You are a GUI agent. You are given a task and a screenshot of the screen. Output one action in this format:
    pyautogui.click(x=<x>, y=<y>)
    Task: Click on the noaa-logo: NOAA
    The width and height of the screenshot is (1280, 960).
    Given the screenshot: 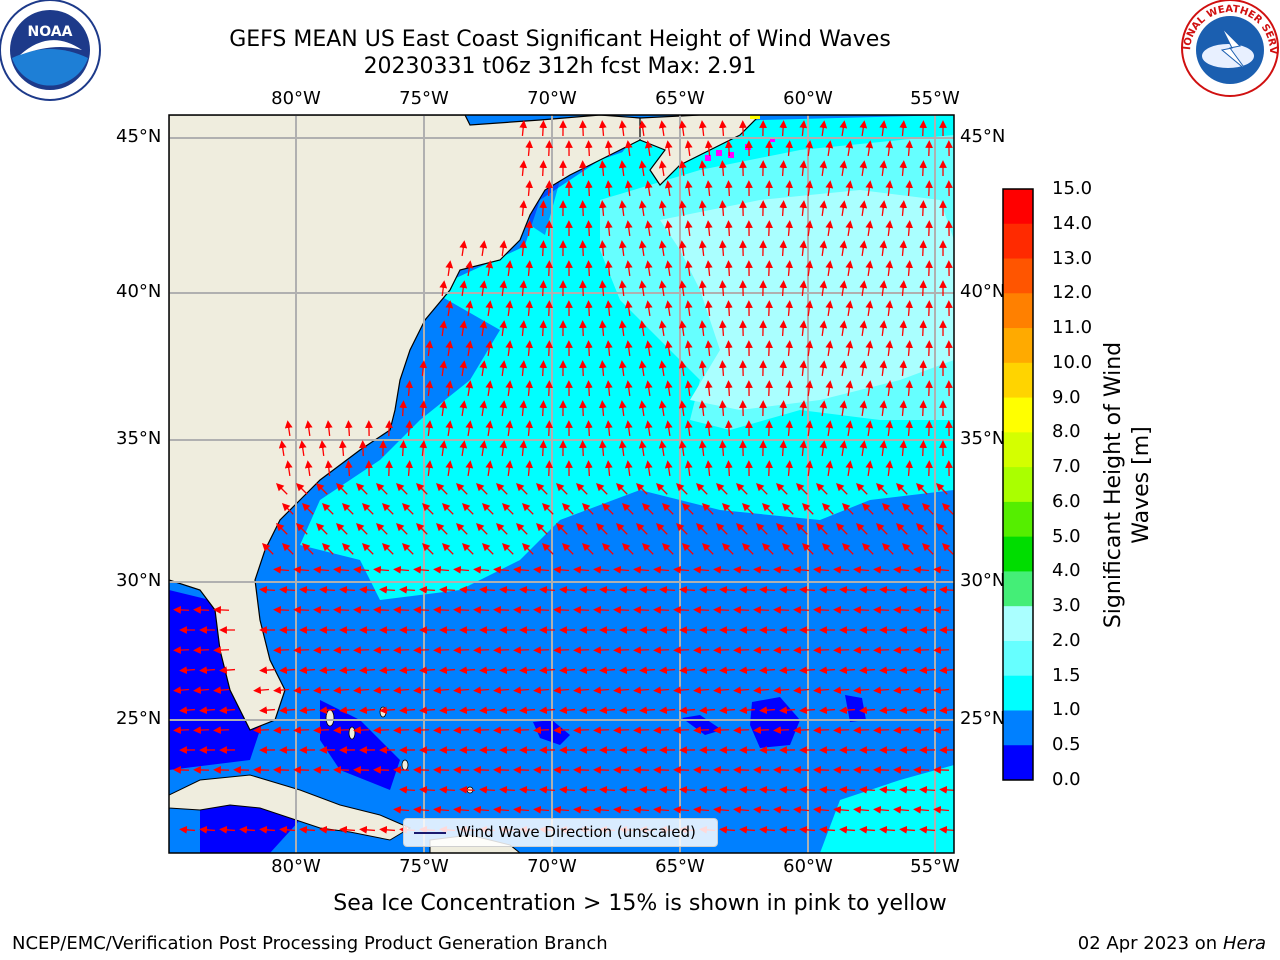 What is the action you would take?
    pyautogui.click(x=50, y=50)
    